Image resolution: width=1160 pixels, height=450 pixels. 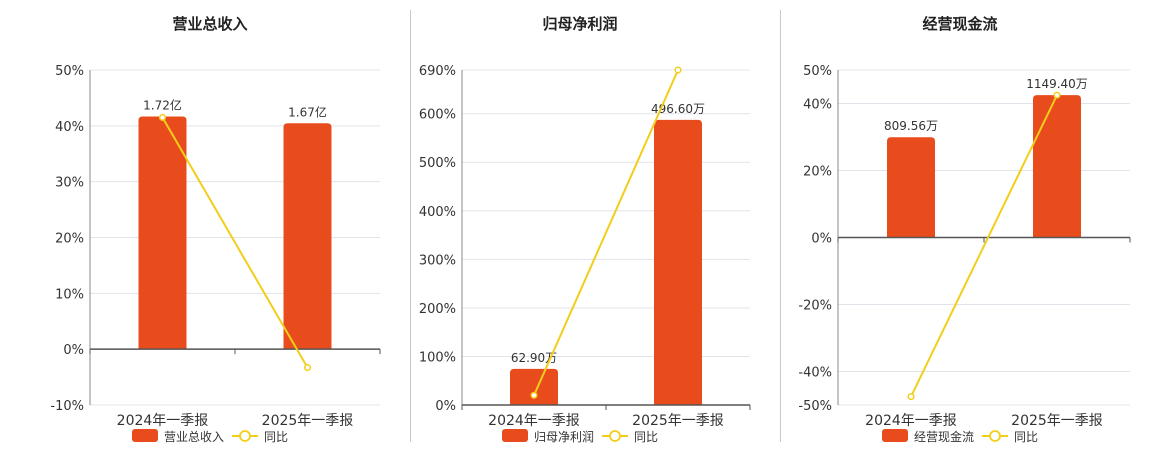 What do you see at coordinates (815, 406) in the screenshot?
I see `y-tick-label: -50%` at bounding box center [815, 406].